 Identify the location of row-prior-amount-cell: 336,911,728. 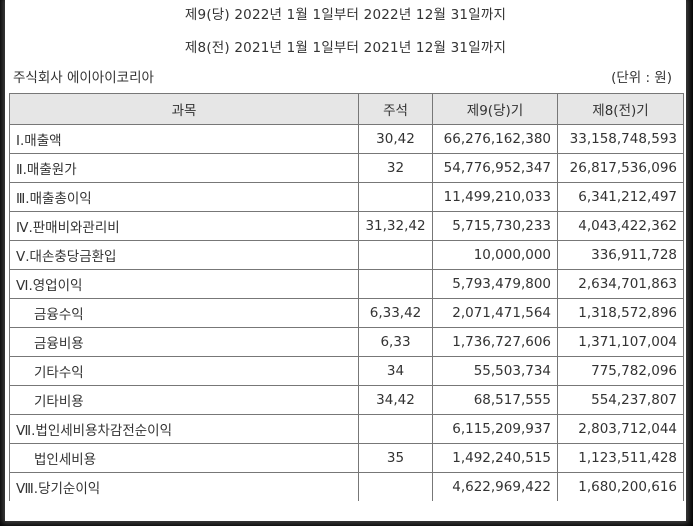
(620, 255).